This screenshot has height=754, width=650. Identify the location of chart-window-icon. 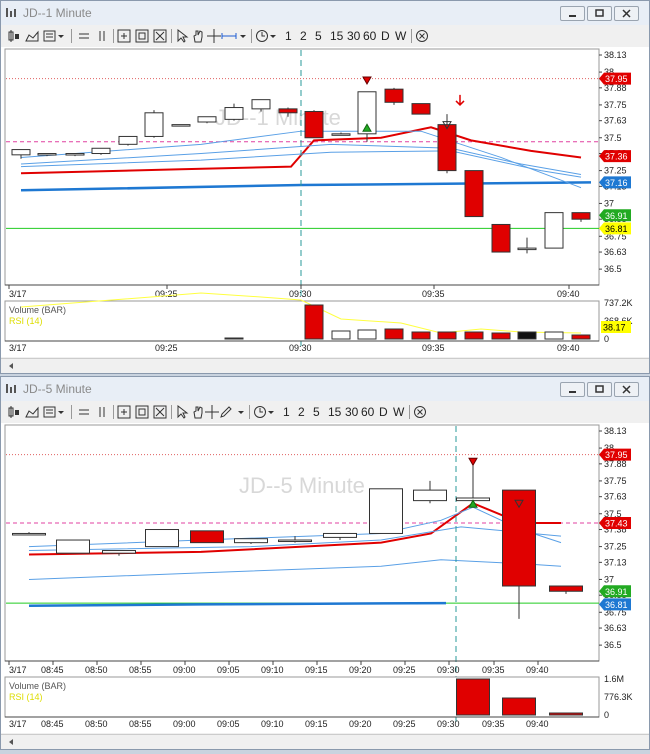
(11, 388).